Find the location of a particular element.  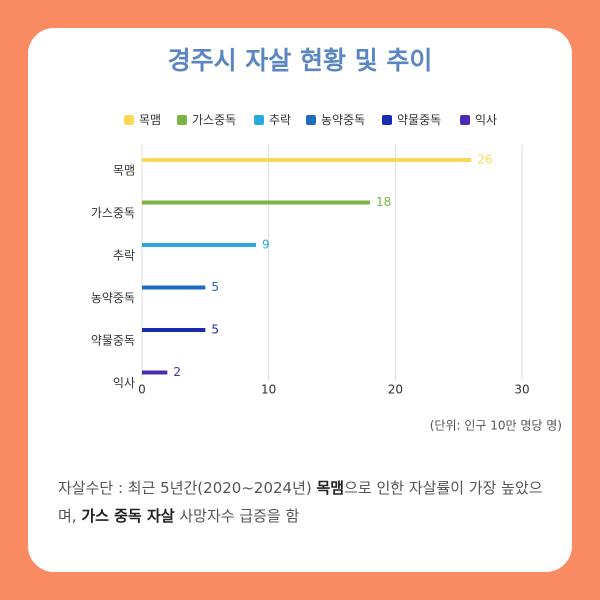

legend-label: 익사 is located at coordinates (486, 120).